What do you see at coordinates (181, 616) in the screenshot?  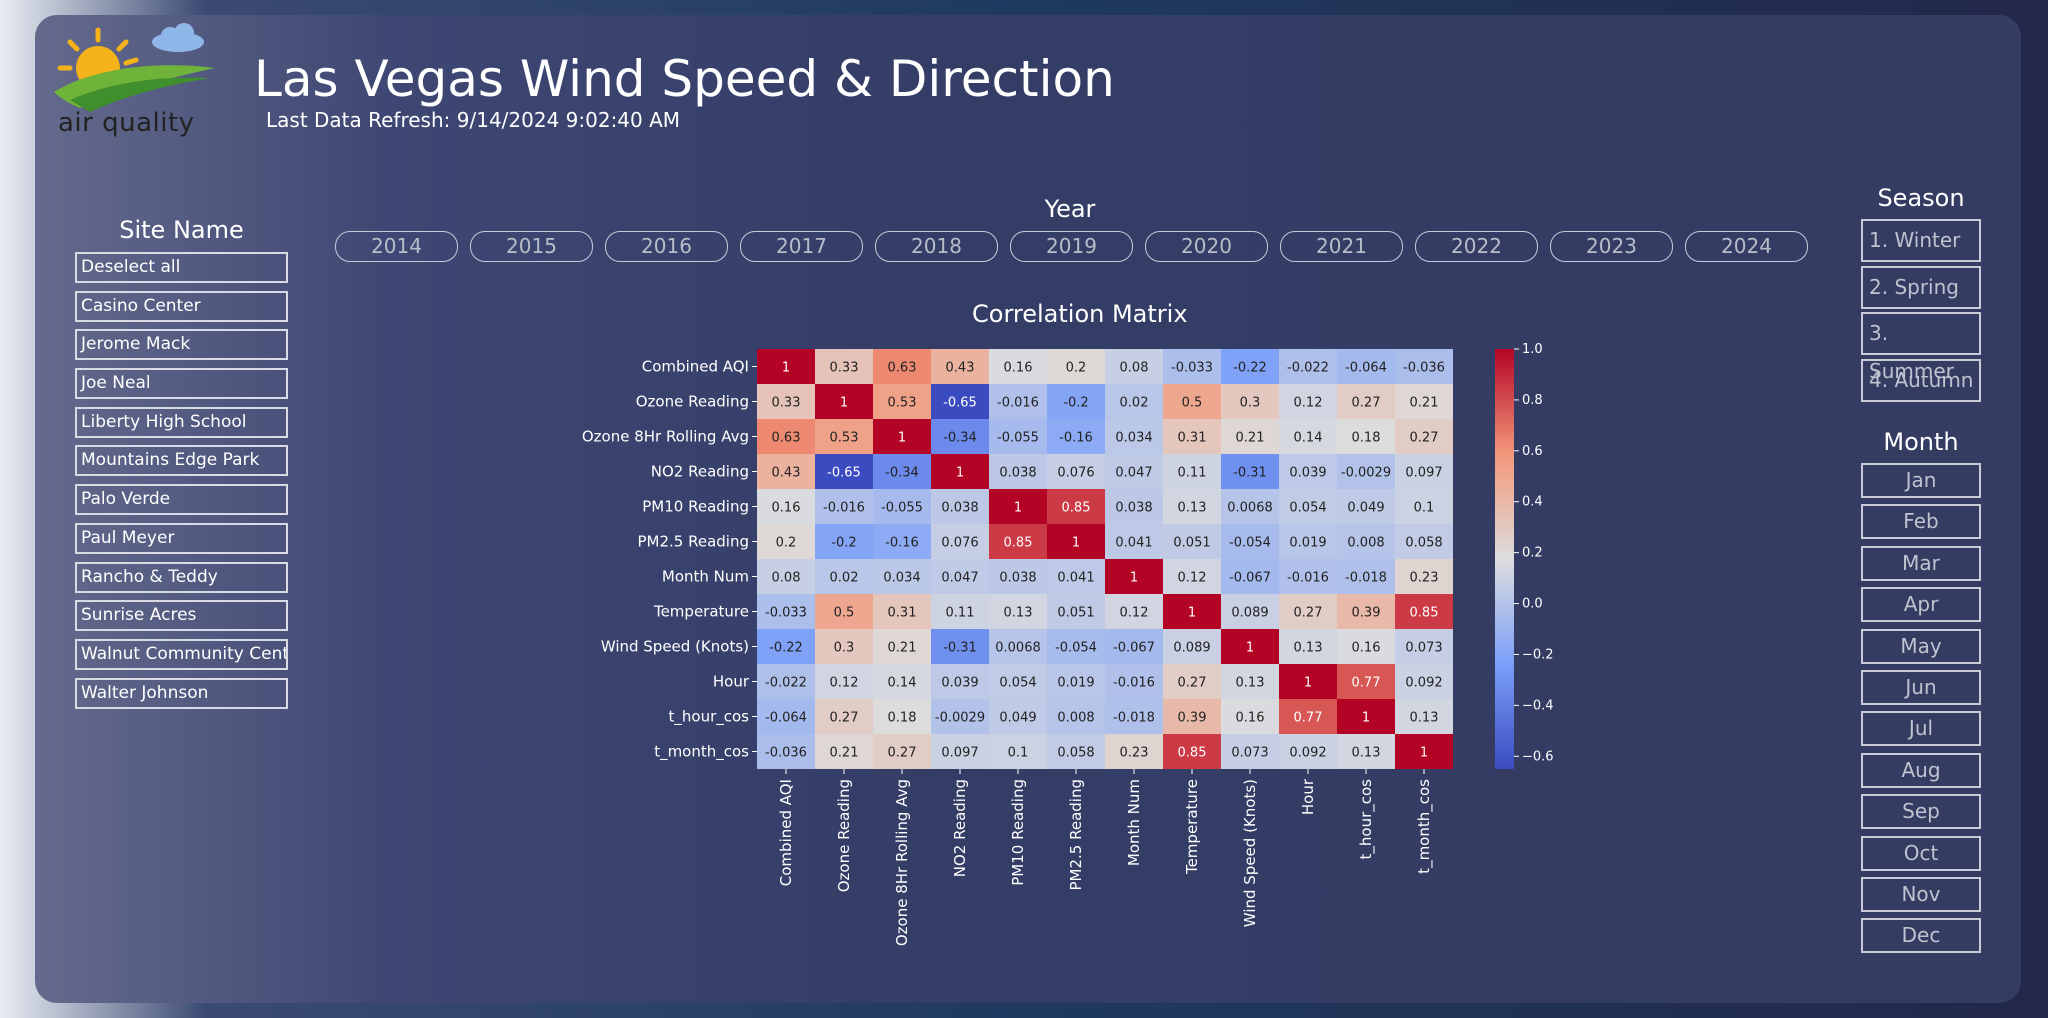 I see `site-option-9: Sunrise Acres` at bounding box center [181, 616].